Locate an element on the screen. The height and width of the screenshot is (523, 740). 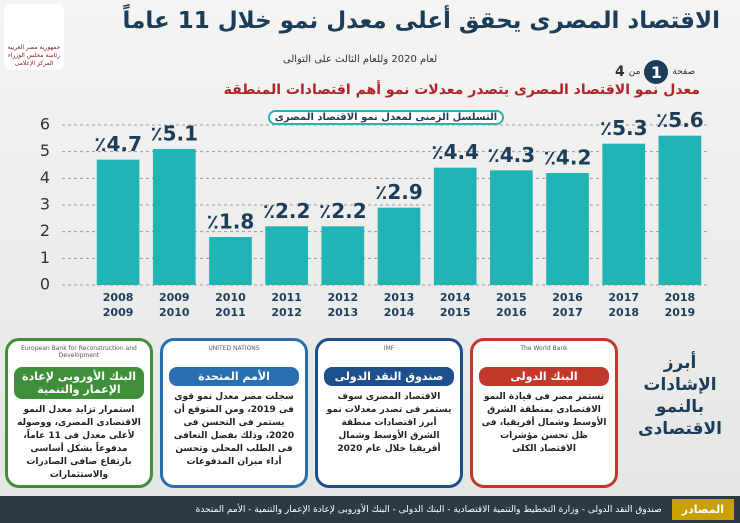
y-tick-label: 4 is located at coordinates (45, 177).